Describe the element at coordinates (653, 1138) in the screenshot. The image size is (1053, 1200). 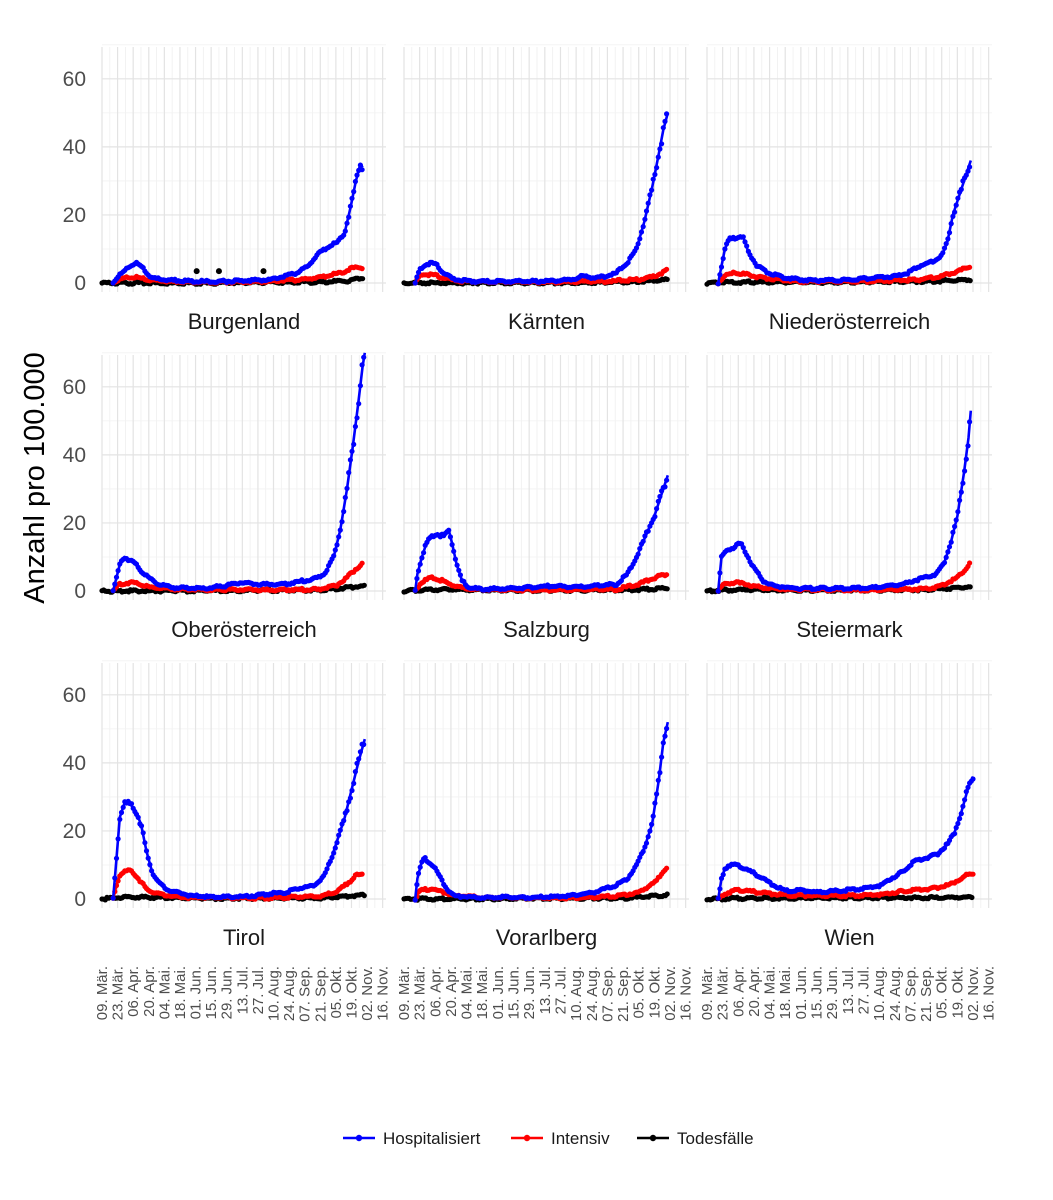
I see `legend-key-point` at that location.